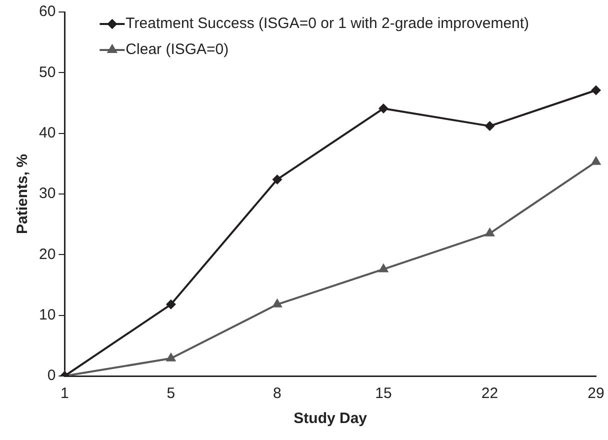 This screenshot has width=608, height=440. I want to click on y-tick-label: 0, so click(51, 375).